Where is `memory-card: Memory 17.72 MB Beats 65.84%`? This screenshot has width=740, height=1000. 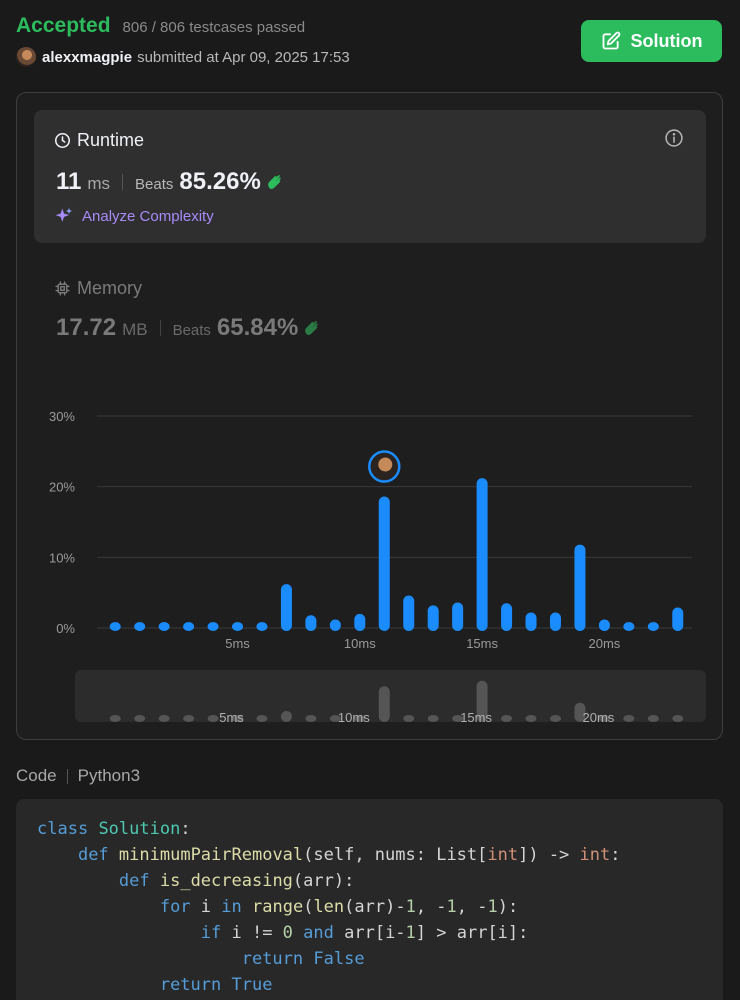
memory-card: Memory 17.72 MB Beats 65.84% is located at coordinates (188, 310).